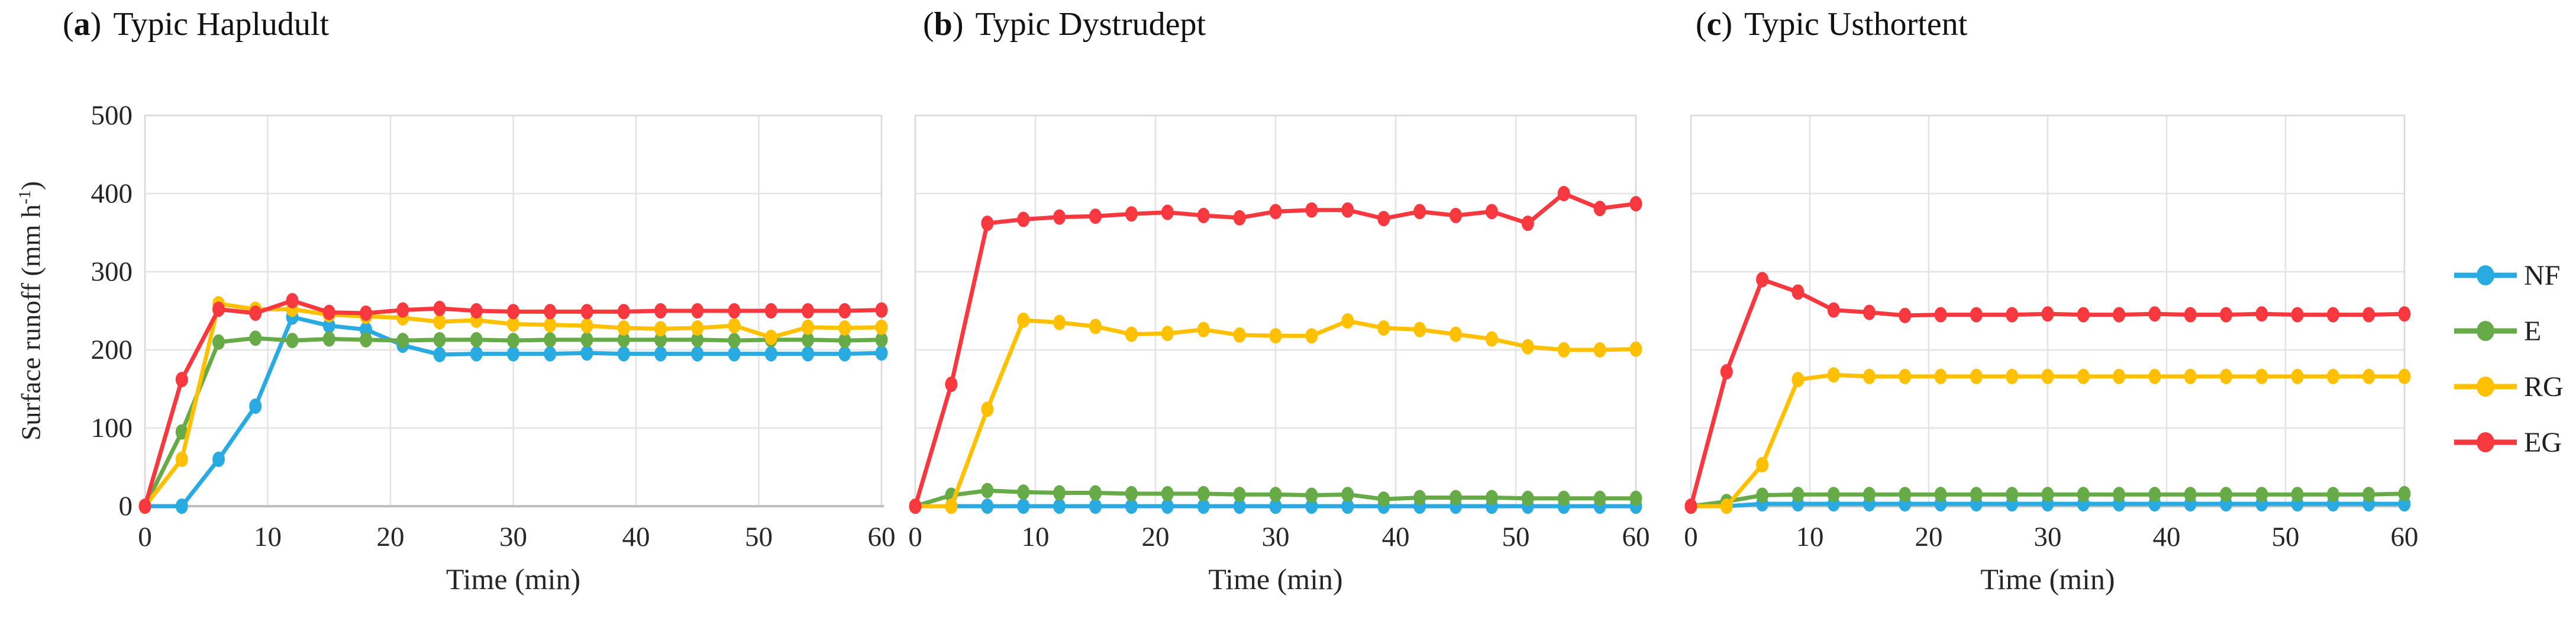  I want to click on panel-title-a: (a) Typic Hapludult, so click(196, 24).